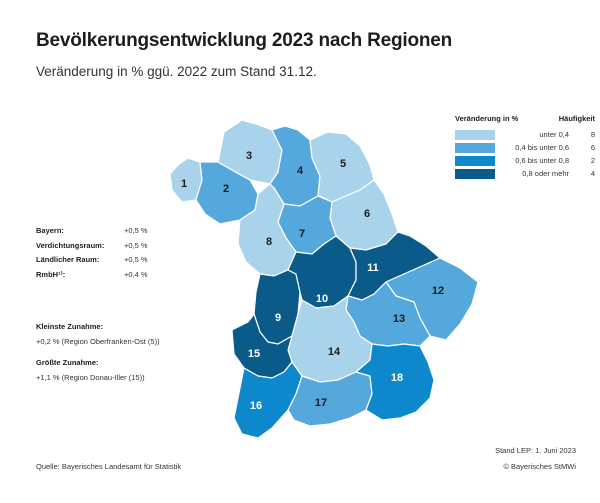 The width and height of the screenshot is (600, 503). I want to click on region-label-18: 18, so click(397, 378).